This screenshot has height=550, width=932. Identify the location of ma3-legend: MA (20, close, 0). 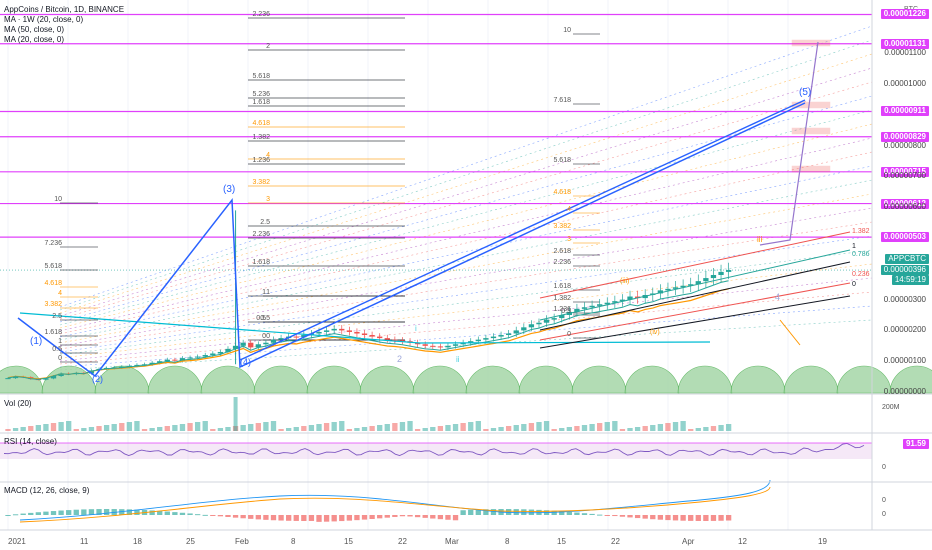
(34, 39).